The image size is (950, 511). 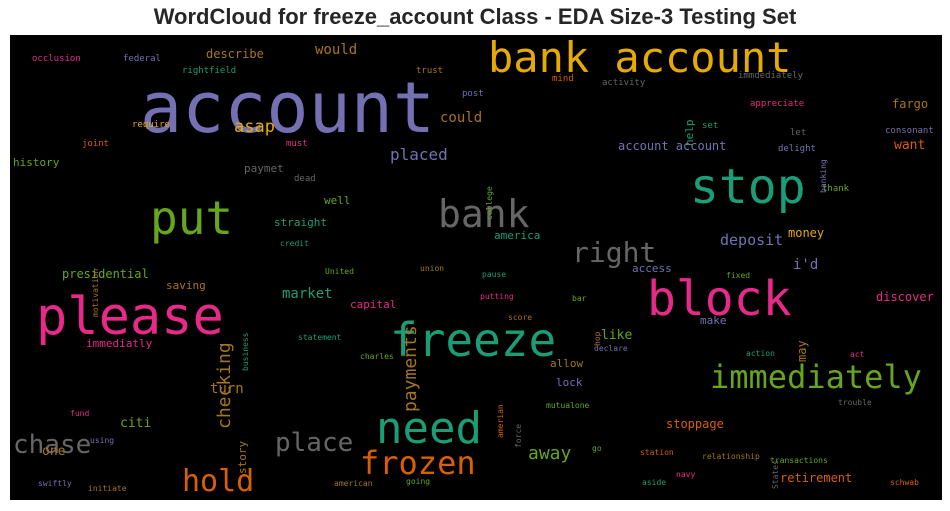 I want to click on word-discover: discover, so click(x=905, y=297).